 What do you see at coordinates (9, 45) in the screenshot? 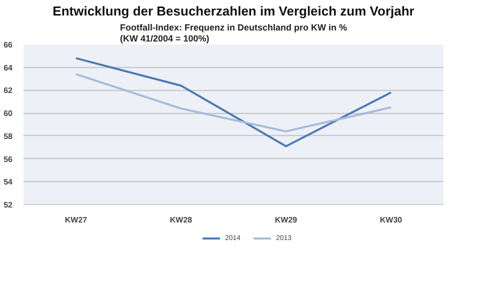
I see `y-tick-label: 66` at bounding box center [9, 45].